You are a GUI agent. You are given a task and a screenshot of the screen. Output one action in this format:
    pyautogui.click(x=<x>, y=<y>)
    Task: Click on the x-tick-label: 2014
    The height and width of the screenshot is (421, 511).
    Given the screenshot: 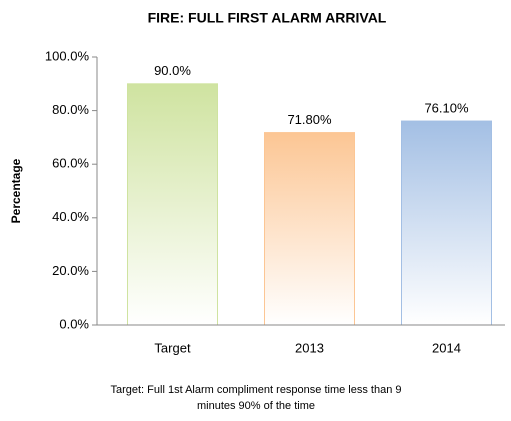 What is the action you would take?
    pyautogui.click(x=446, y=347)
    